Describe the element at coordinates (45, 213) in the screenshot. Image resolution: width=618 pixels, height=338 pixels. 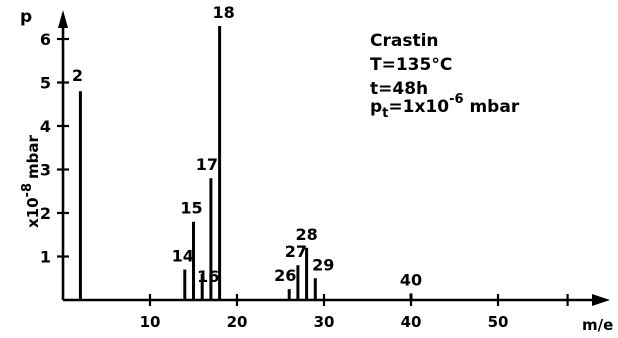
I see `y-tick-label-2: 2` at that location.